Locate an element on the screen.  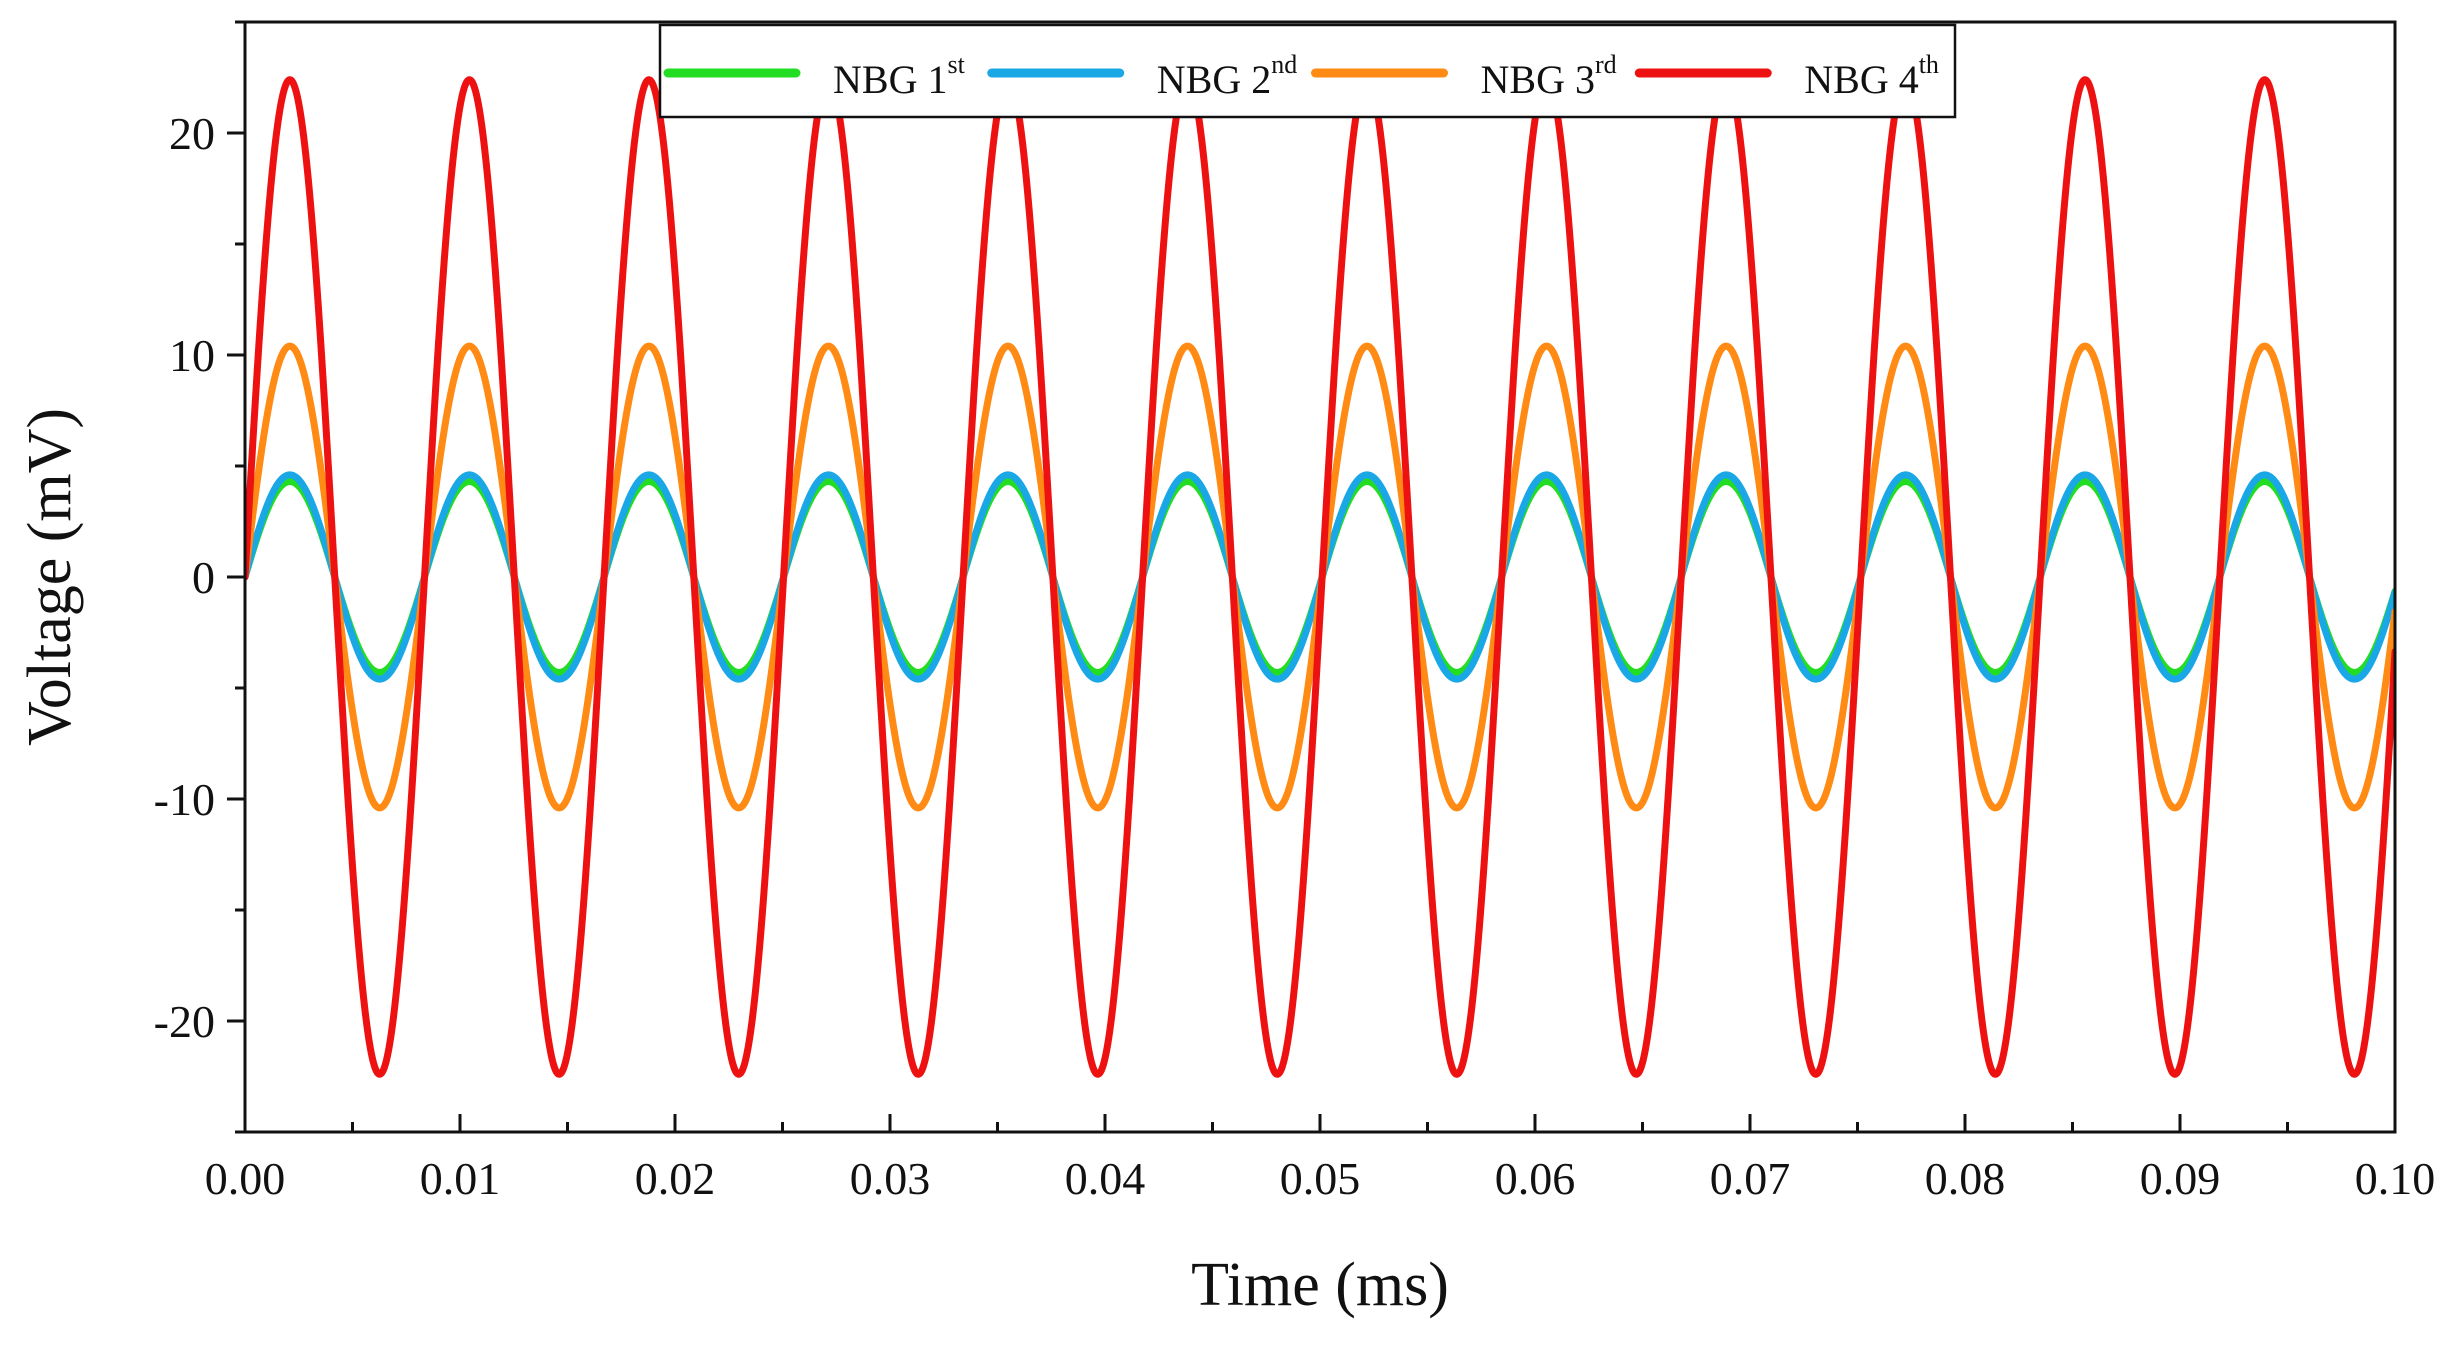
x-tick-label: 0.01 is located at coordinates (460, 1178).